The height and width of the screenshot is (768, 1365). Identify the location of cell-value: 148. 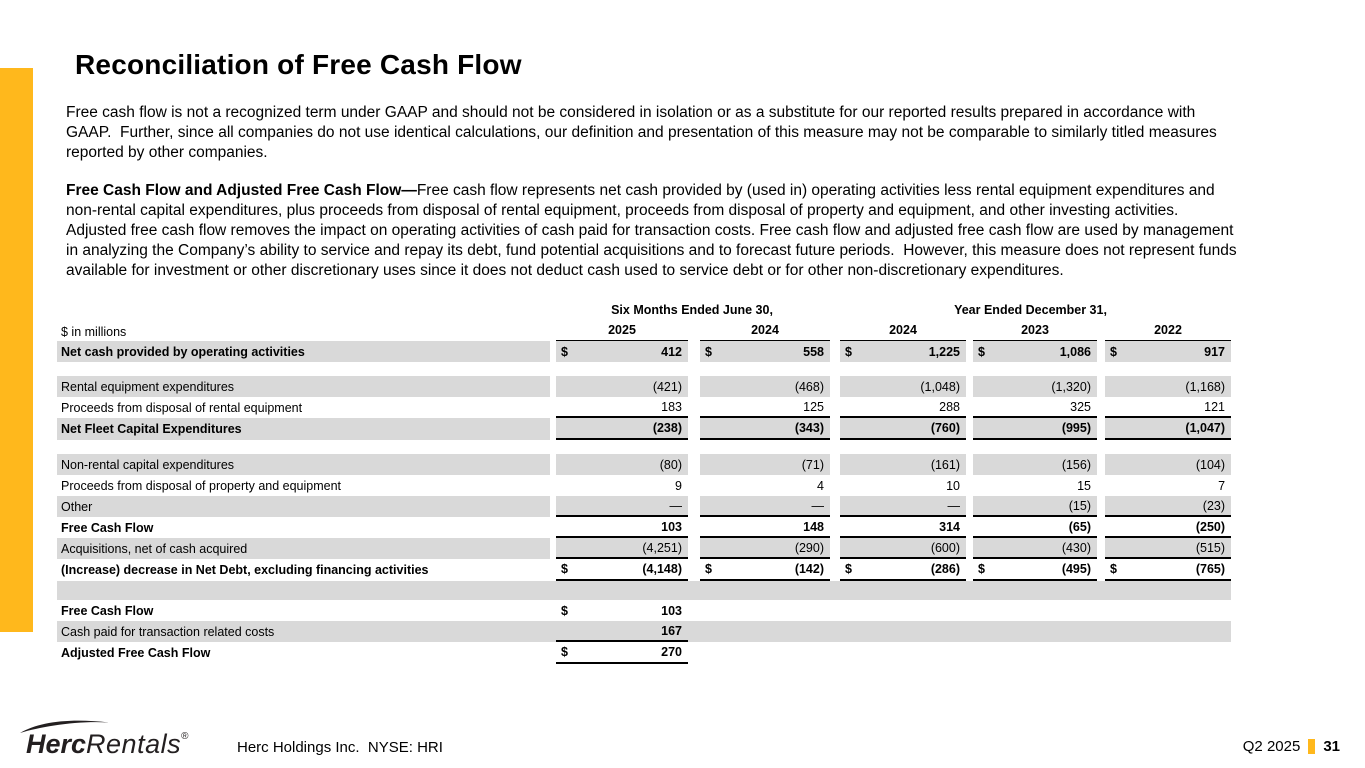
(813, 526).